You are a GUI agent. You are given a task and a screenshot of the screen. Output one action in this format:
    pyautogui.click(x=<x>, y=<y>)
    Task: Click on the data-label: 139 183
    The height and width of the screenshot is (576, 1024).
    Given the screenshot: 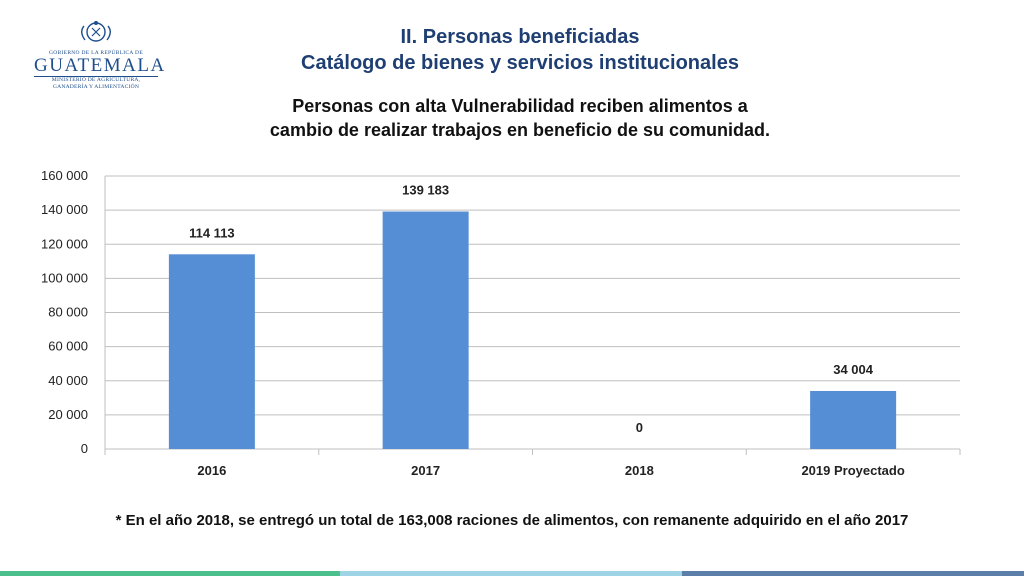 What is the action you would take?
    pyautogui.click(x=425, y=190)
    